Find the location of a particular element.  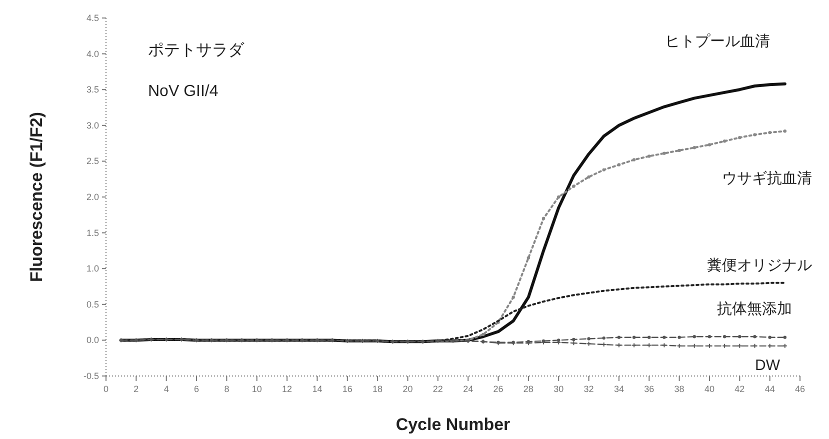

series-label: ウサギ抗血清 is located at coordinates (767, 179).